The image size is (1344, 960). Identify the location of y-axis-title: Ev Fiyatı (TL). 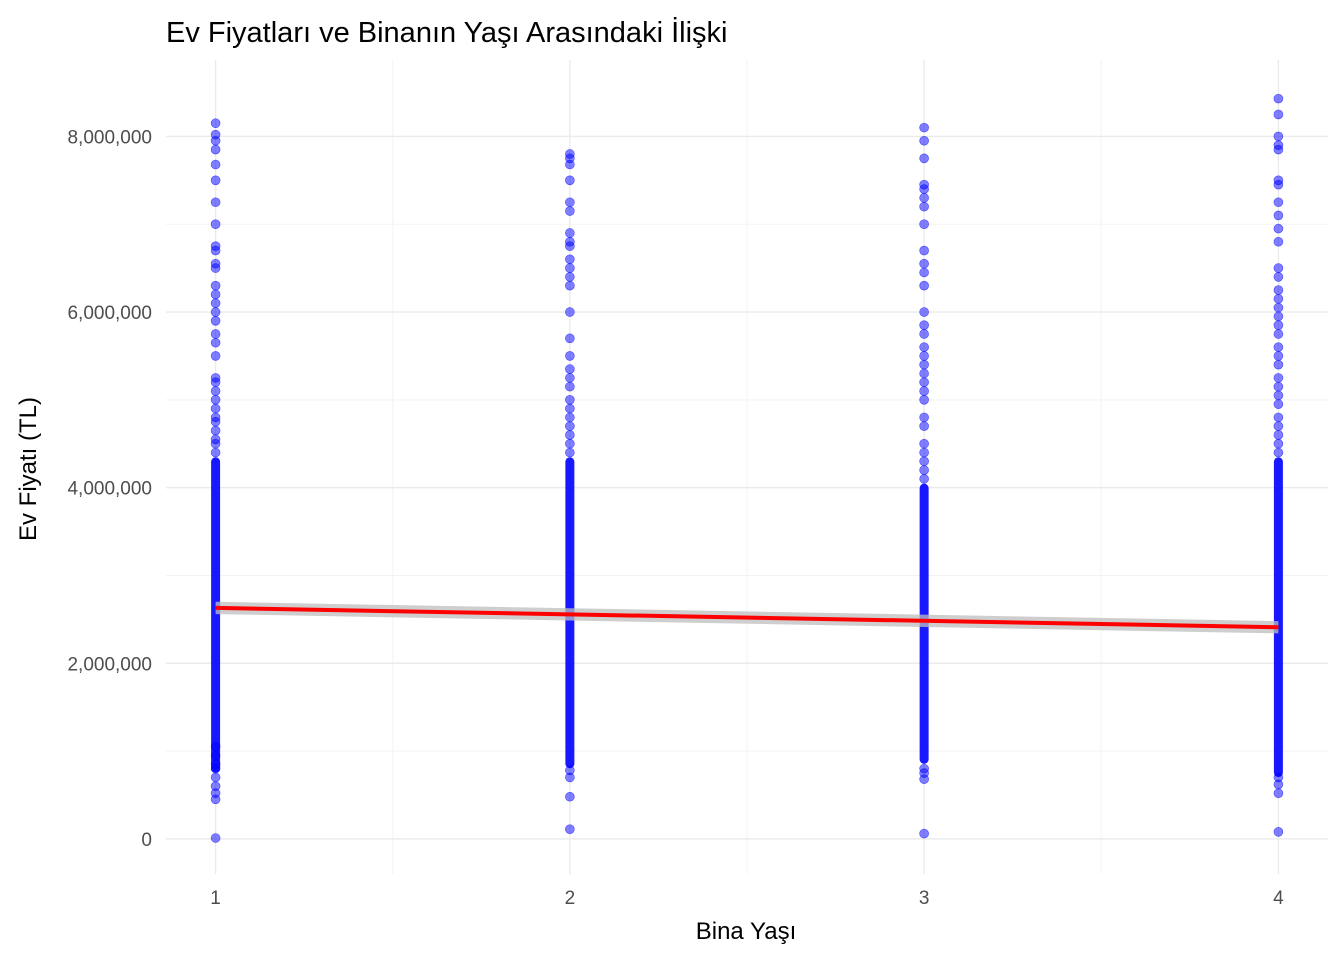
(28, 469).